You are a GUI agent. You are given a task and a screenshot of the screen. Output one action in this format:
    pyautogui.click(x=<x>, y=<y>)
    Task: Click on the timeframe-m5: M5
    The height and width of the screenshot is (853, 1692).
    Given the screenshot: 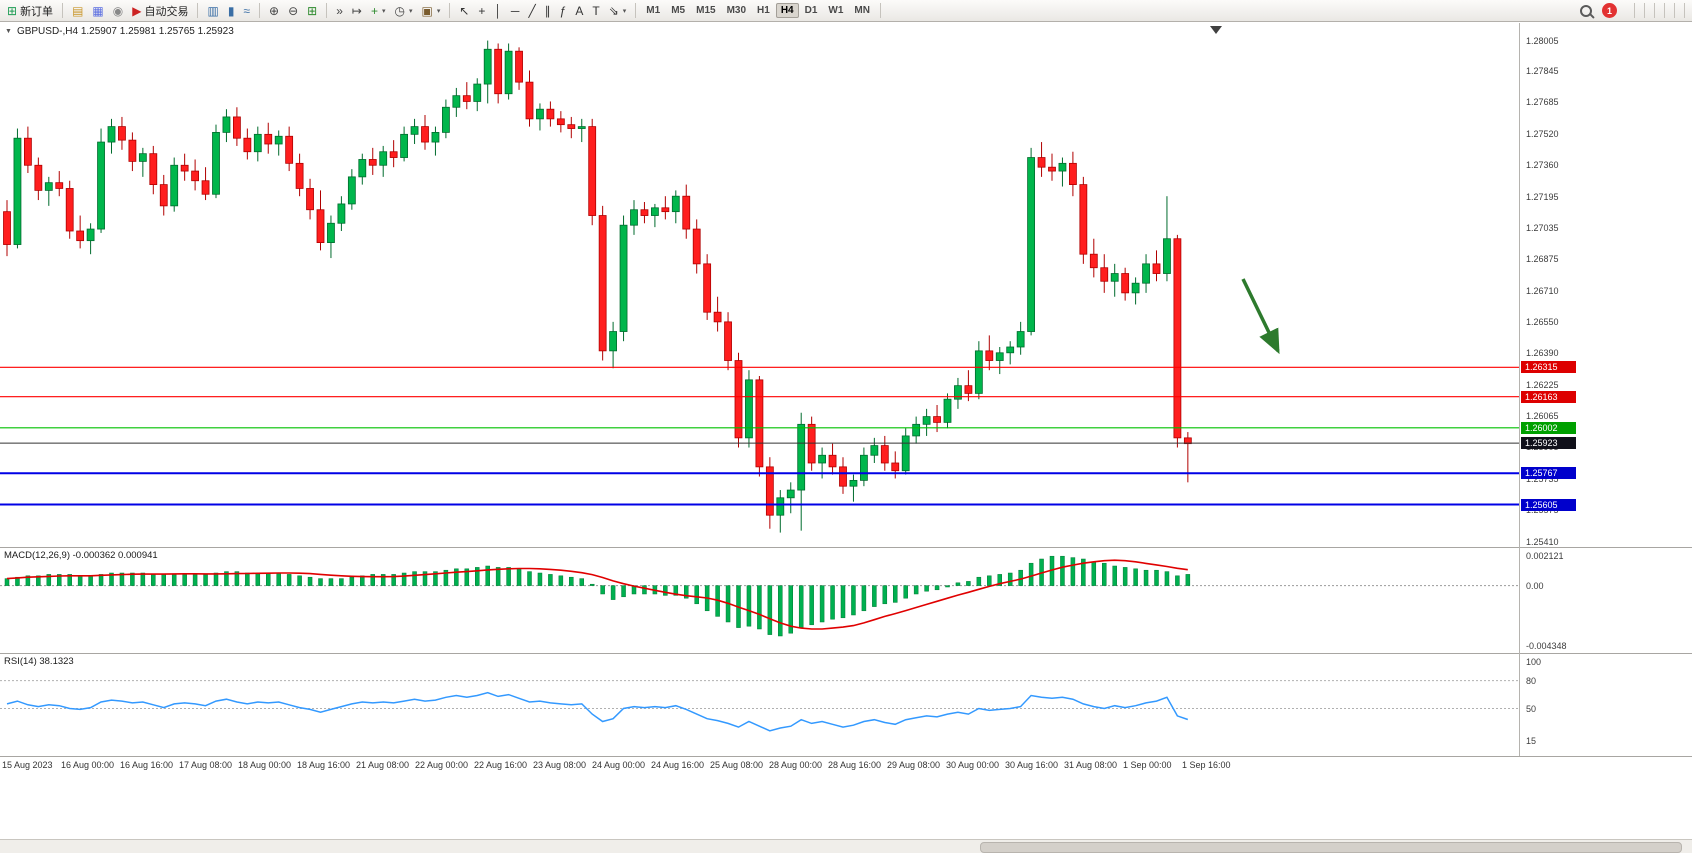 What is the action you would take?
    pyautogui.click(x=678, y=10)
    